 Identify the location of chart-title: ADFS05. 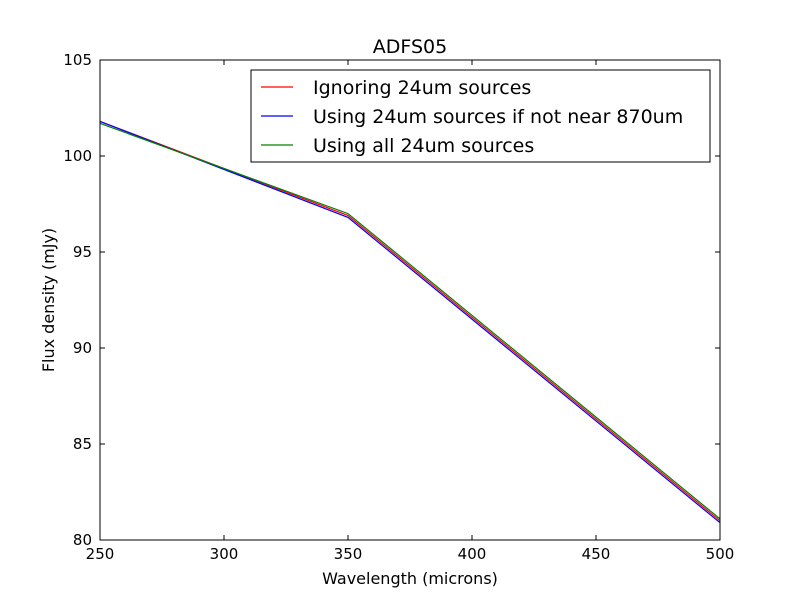
(410, 47).